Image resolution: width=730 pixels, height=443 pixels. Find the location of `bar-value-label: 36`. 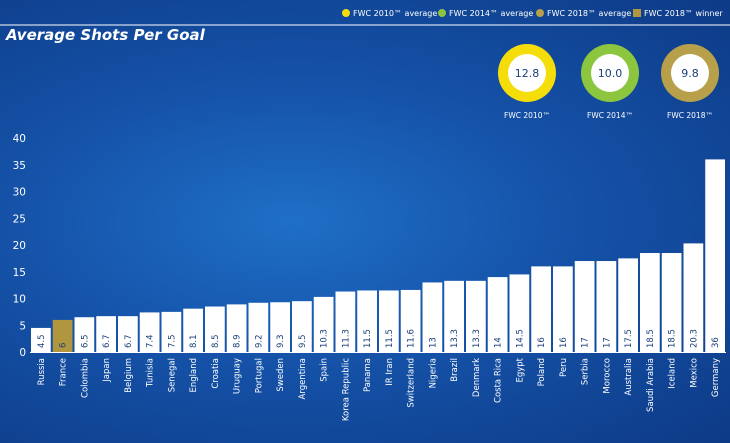

bar-value-label: 36 is located at coordinates (716, 342).